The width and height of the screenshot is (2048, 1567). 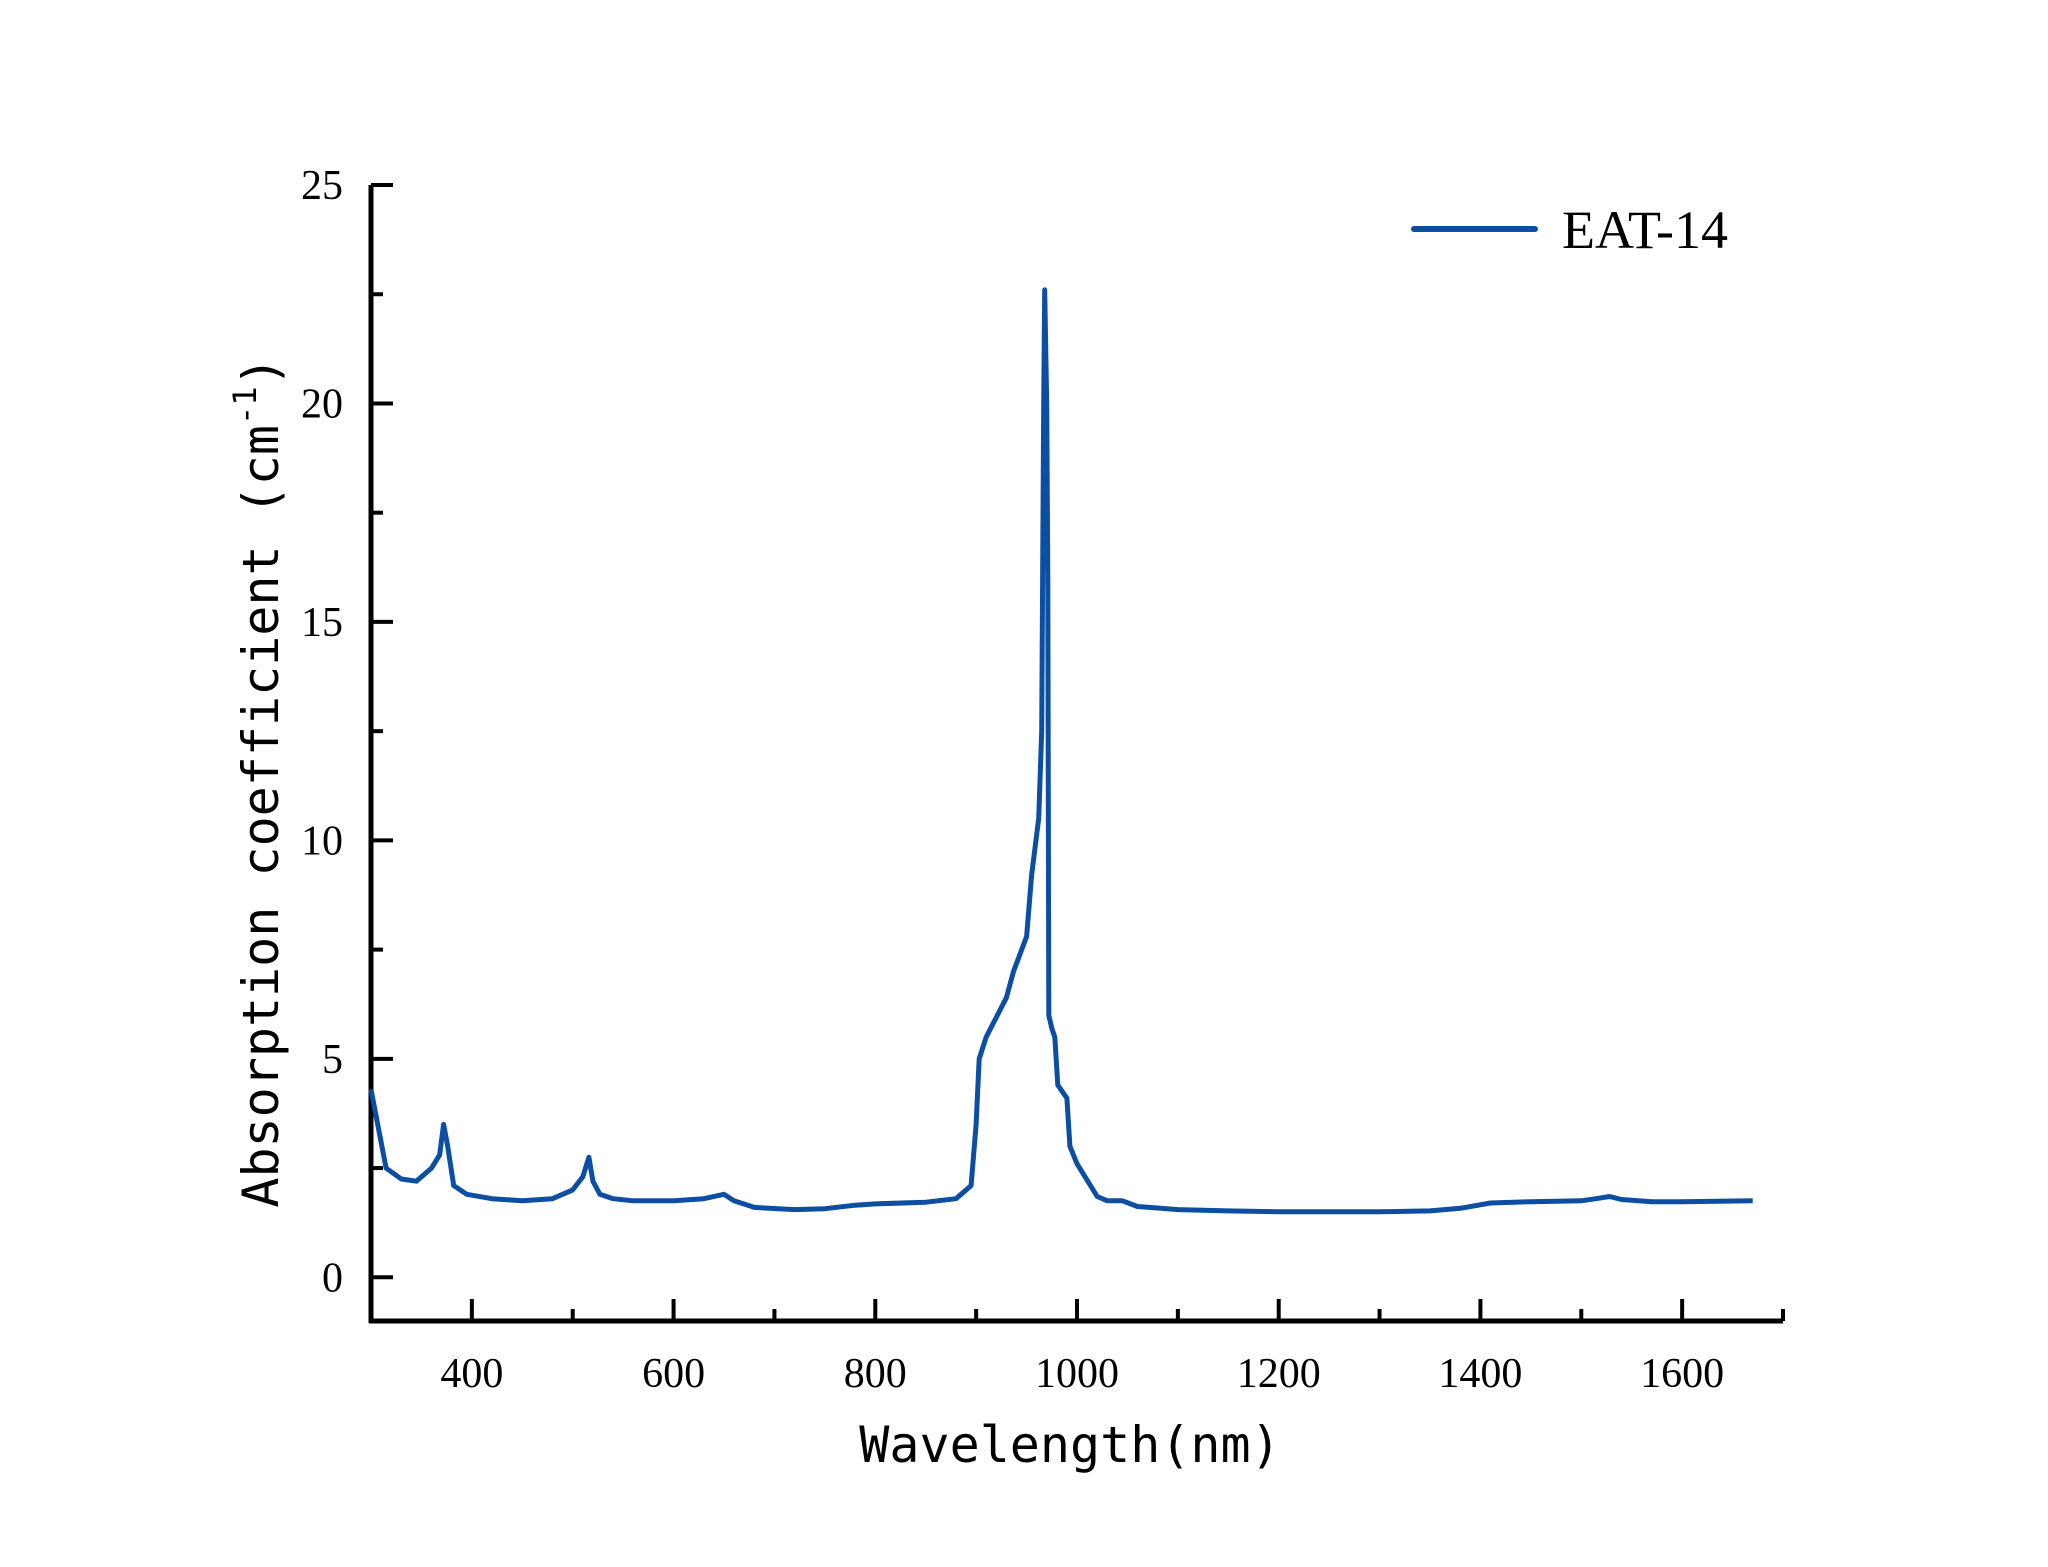 I want to click on x-axis-label: Wavelength(nm), so click(x=1069, y=1445).